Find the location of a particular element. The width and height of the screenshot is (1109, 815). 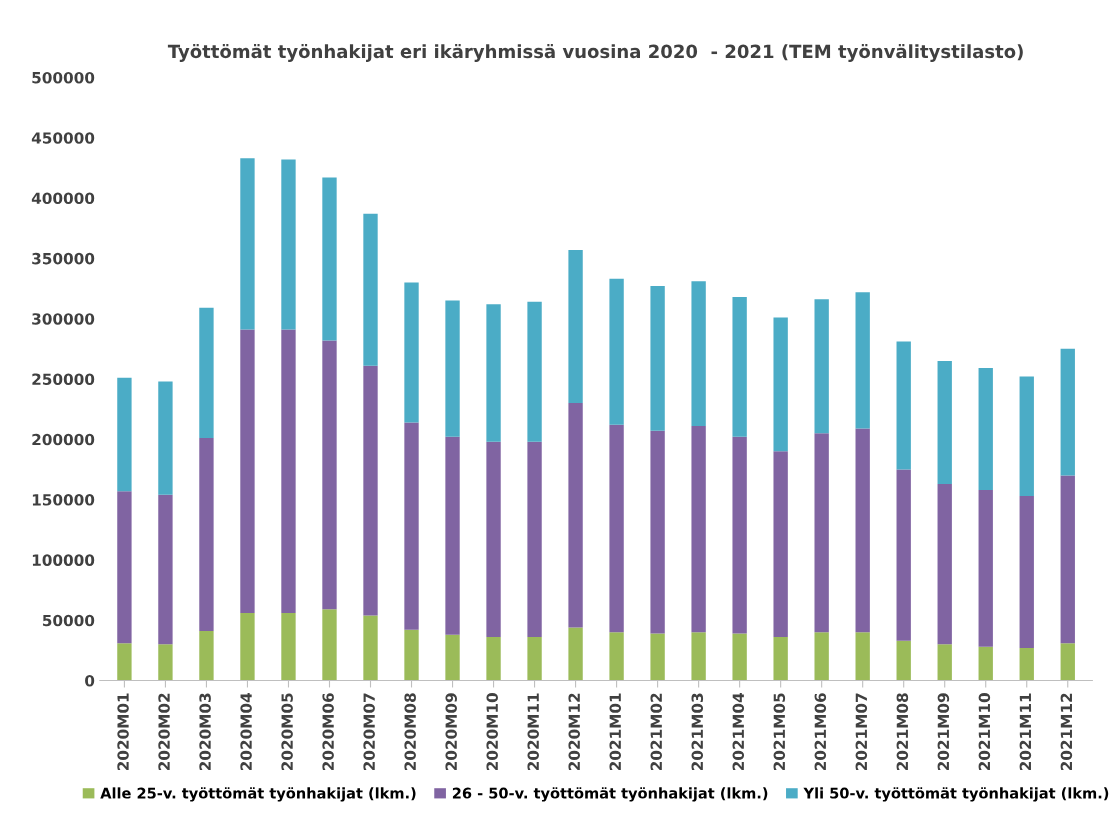

x-tick-label: 2020M12 is located at coordinates (574, 732).